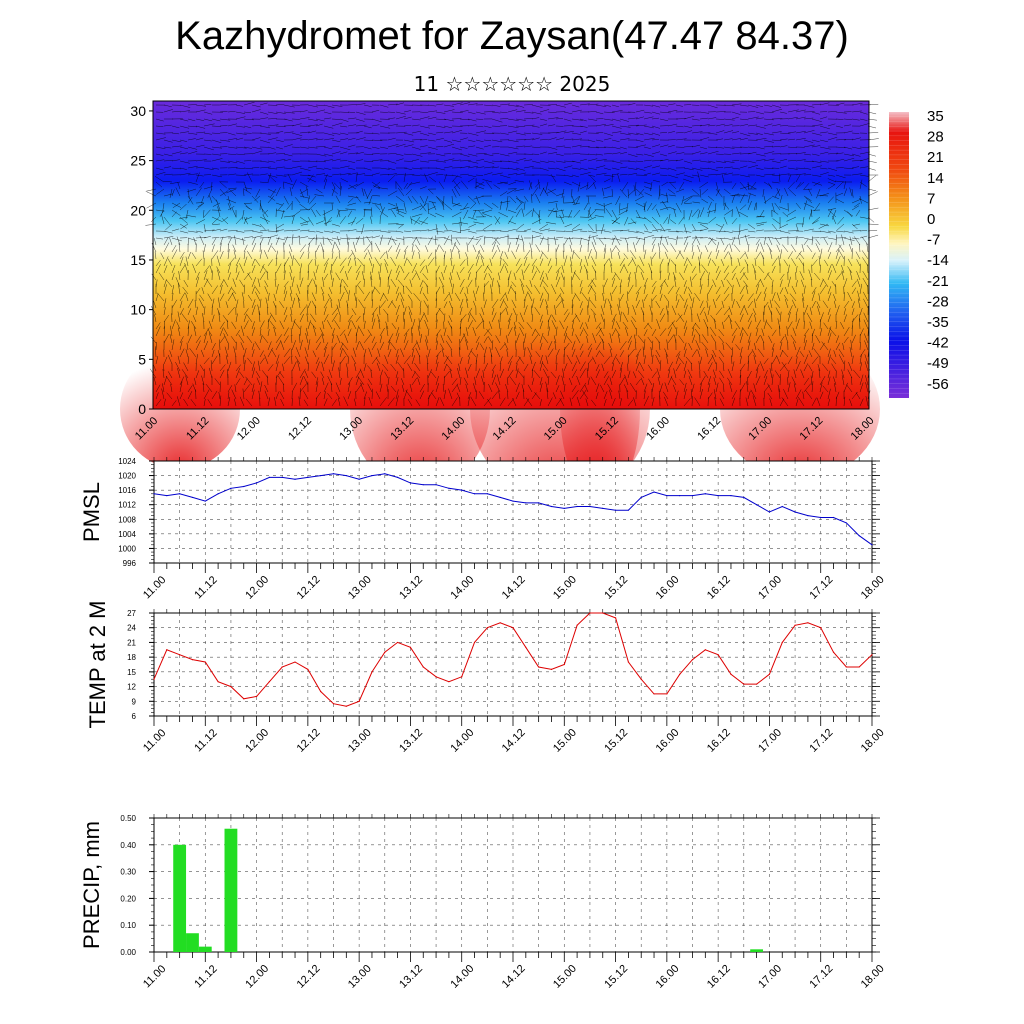 Image resolution: width=1024 pixels, height=1024 pixels. I want to click on temp-panel-ytick-label: 18, so click(131, 657).